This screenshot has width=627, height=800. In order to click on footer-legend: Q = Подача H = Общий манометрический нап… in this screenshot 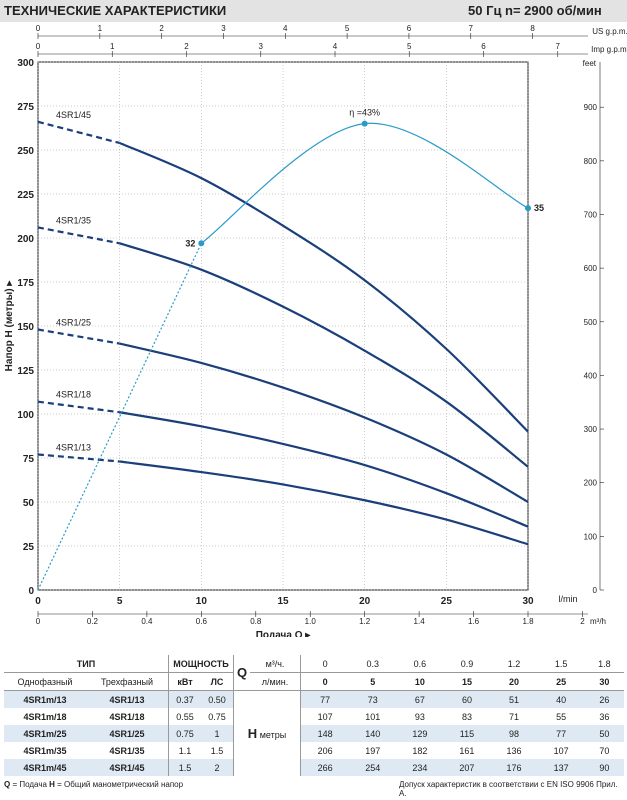, I will do `click(314, 789)`.